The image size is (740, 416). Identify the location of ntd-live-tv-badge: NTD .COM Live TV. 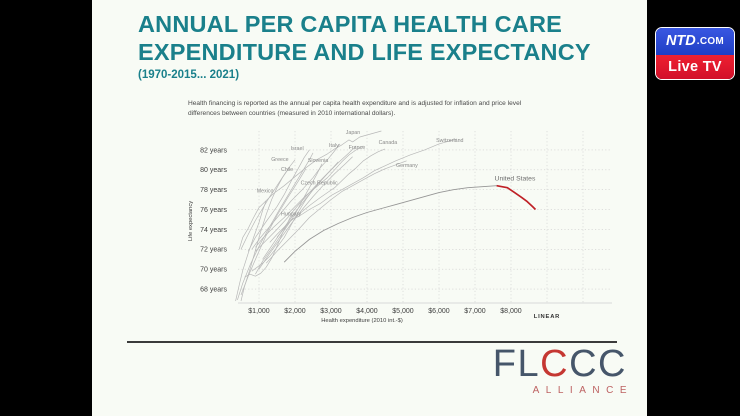
(695, 53).